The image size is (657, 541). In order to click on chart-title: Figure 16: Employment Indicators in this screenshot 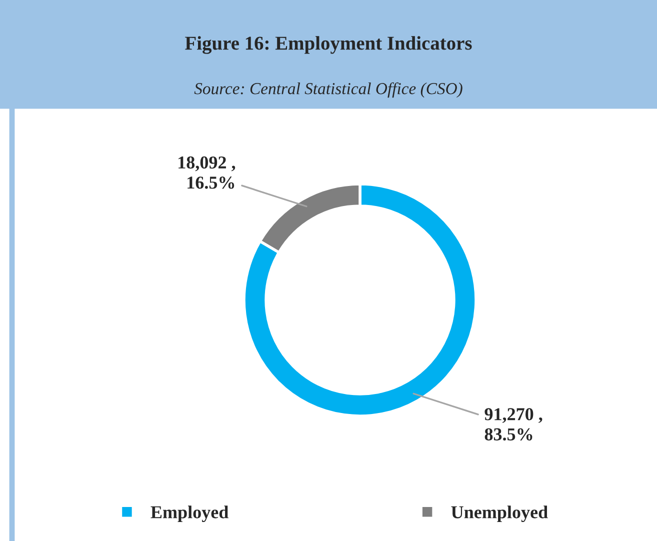, I will do `click(328, 45)`.